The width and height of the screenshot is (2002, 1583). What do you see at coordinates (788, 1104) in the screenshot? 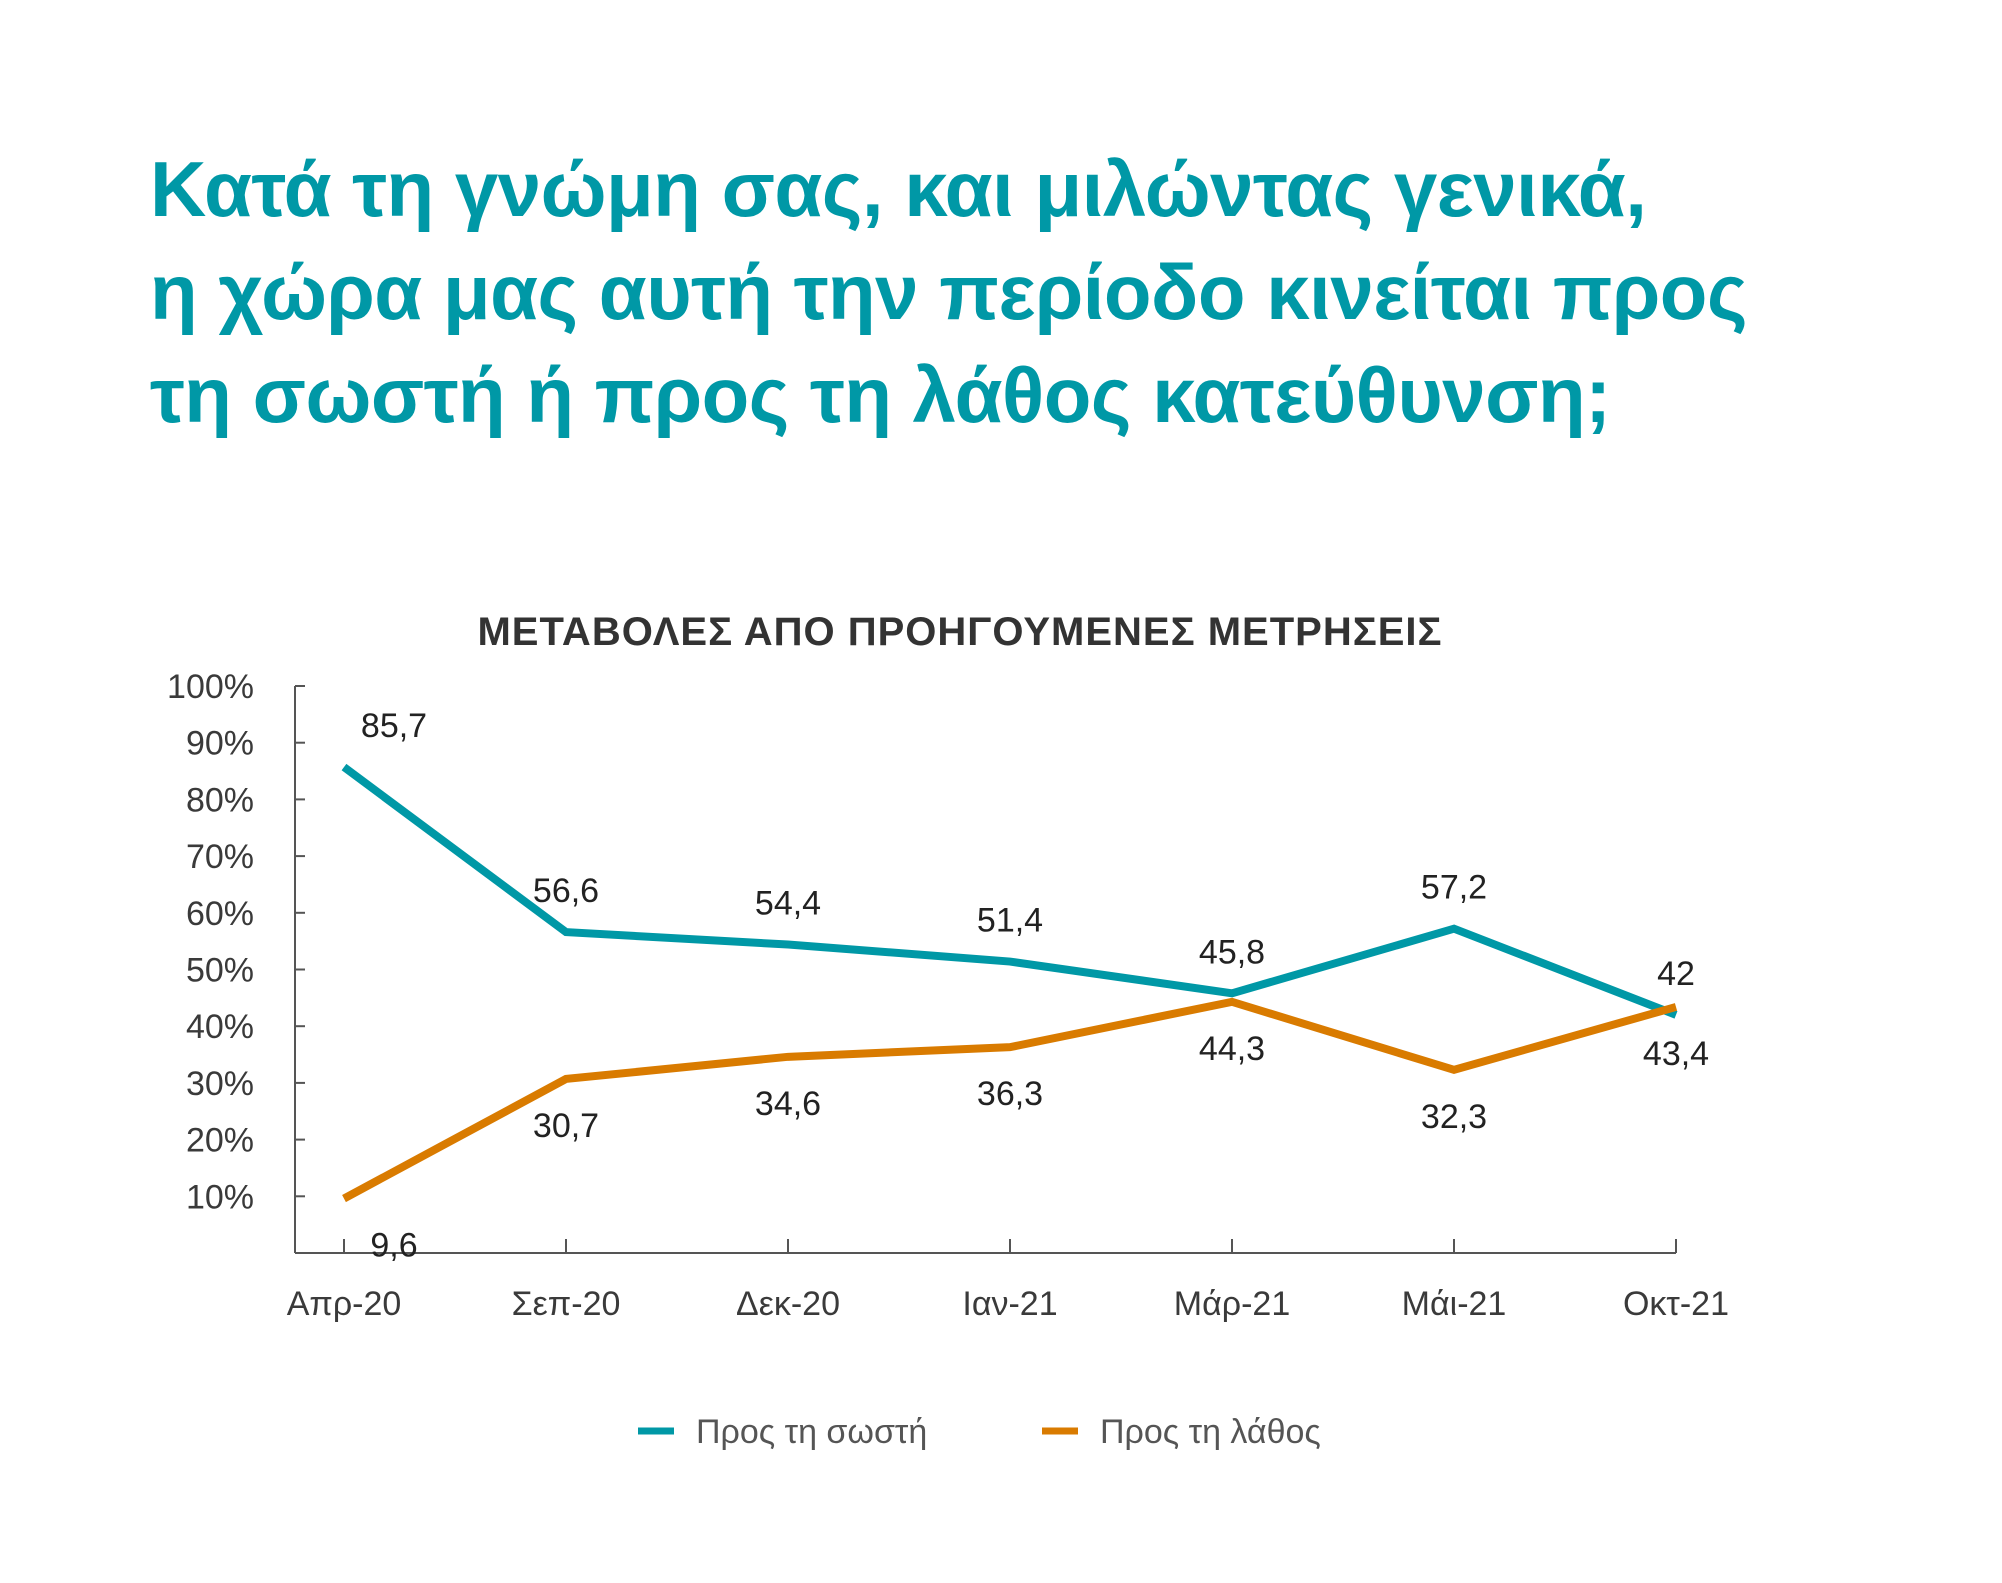
I see `data-label: 34,6` at bounding box center [788, 1104].